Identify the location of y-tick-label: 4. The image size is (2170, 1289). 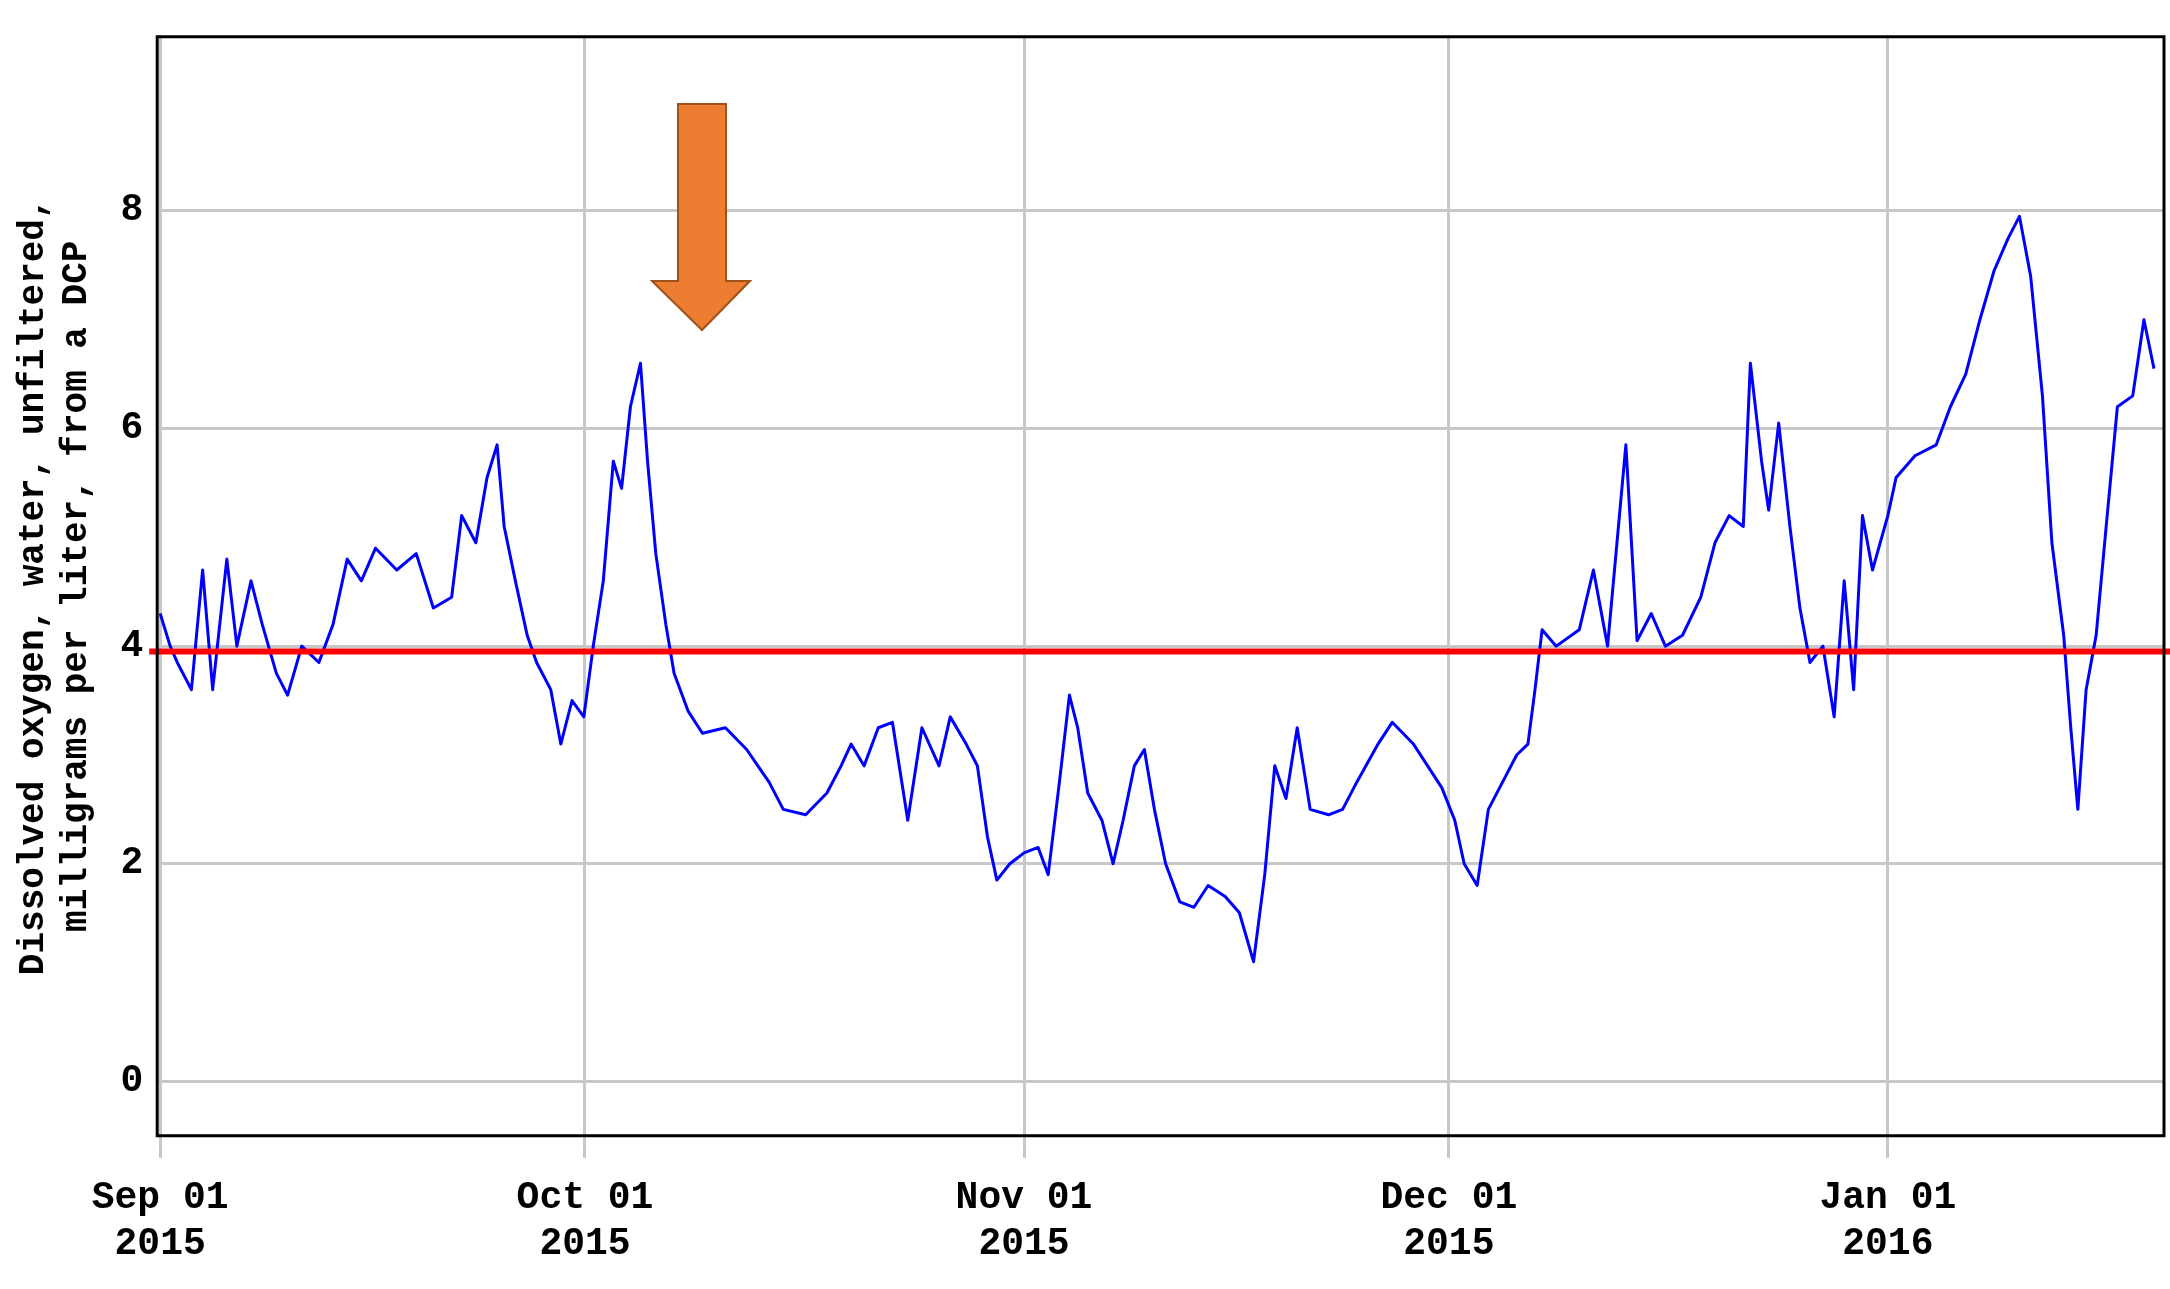
(132, 645).